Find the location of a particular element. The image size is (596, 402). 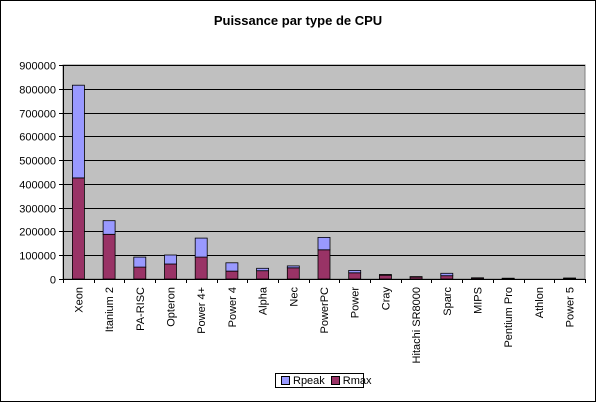

x-tick-label: Pentium Pro is located at coordinates (509, 317).